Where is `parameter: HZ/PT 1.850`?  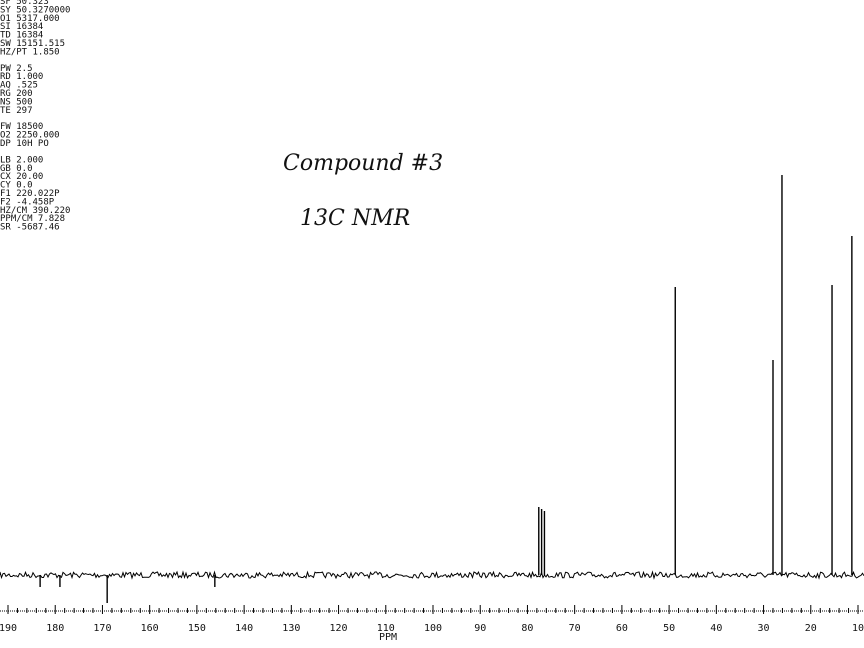 parameter: HZ/PT 1.850 is located at coordinates (30, 52).